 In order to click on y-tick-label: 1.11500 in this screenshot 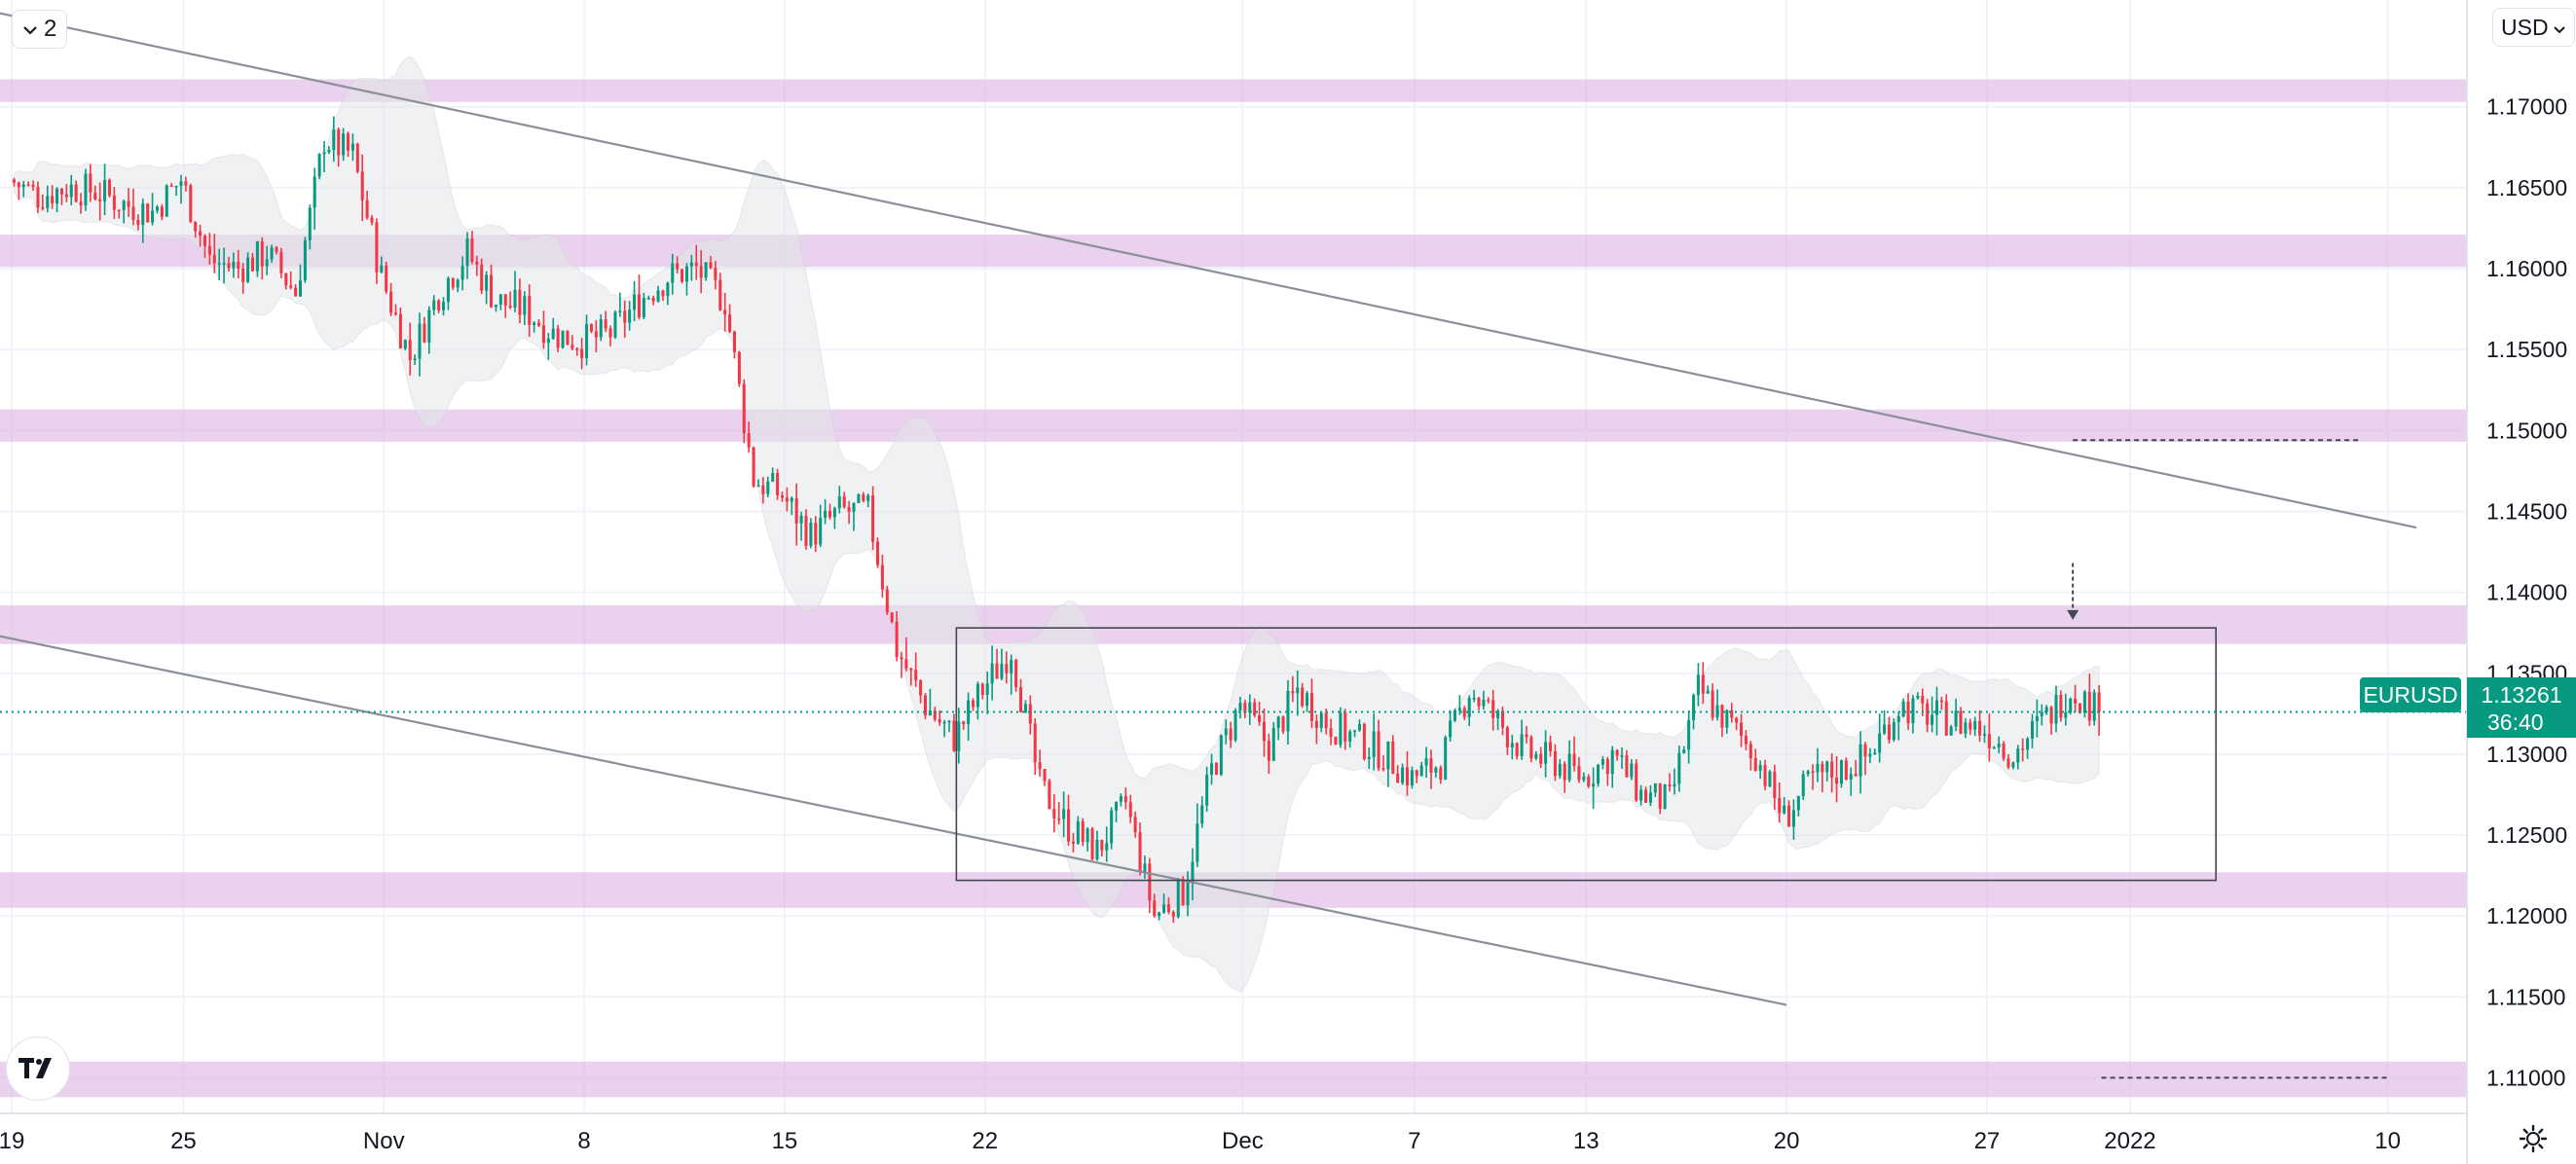, I will do `click(2525, 996)`.